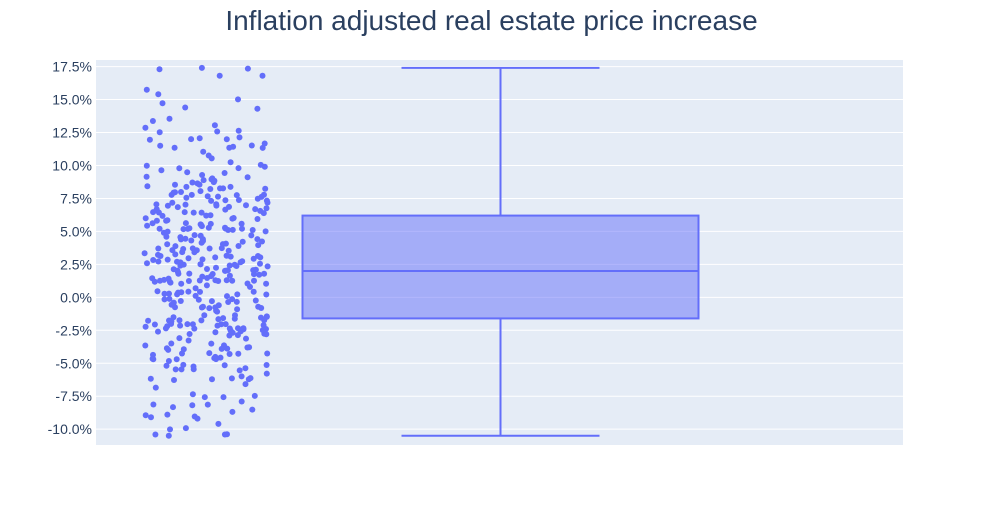 The image size is (983, 525). What do you see at coordinates (73, 363) in the screenshot?
I see `y-tick-label: -5.0%` at bounding box center [73, 363].